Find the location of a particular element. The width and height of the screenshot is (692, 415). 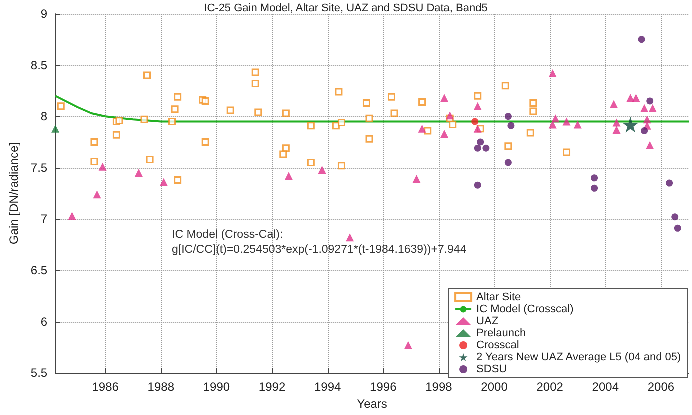

y-tick-label: 8 is located at coordinates (44, 117).